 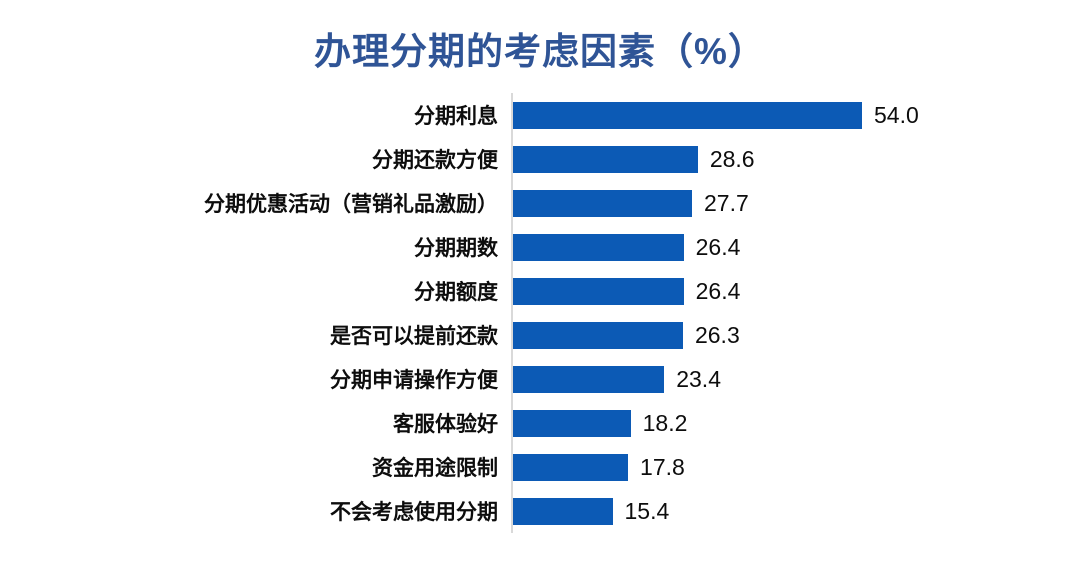 I want to click on category-label: 是否可以提前还款, so click(x=414, y=337).